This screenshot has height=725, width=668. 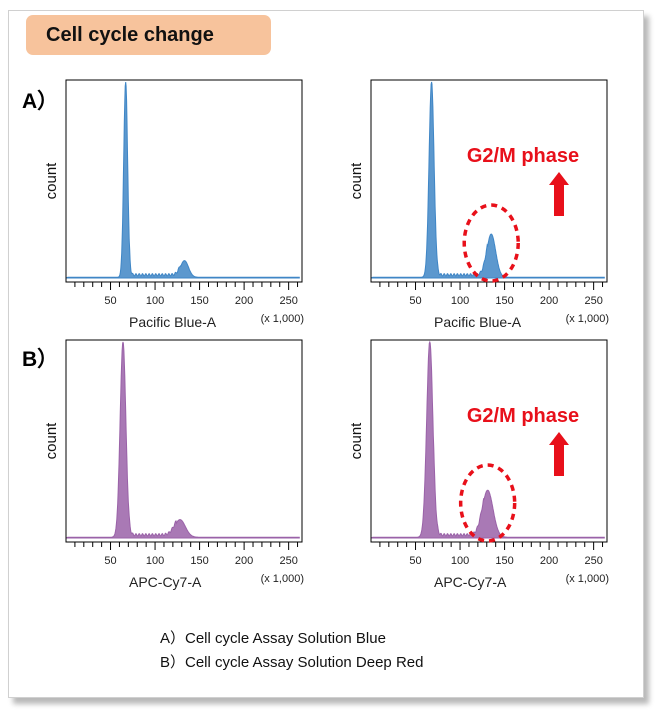 What do you see at coordinates (292, 662) in the screenshot?
I see `caption-b: B）Cell cycle Assay Solution Deep Red` at bounding box center [292, 662].